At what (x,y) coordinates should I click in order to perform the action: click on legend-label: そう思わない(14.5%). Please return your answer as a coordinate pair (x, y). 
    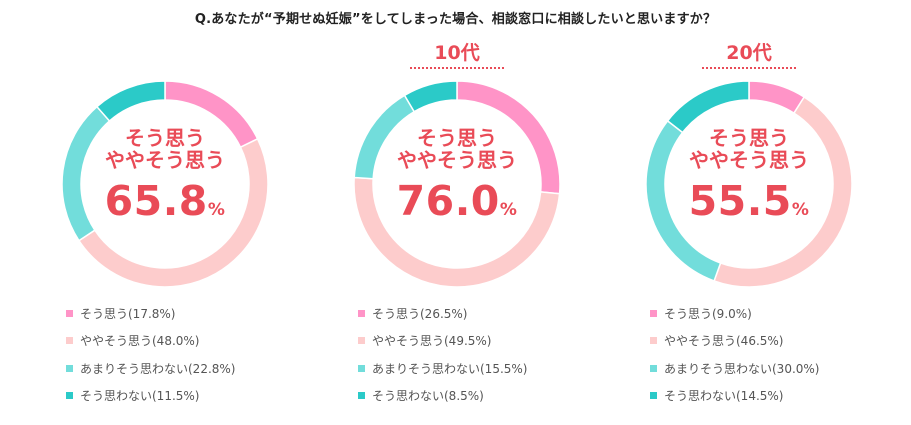
    Looking at the image, I should click on (724, 396).